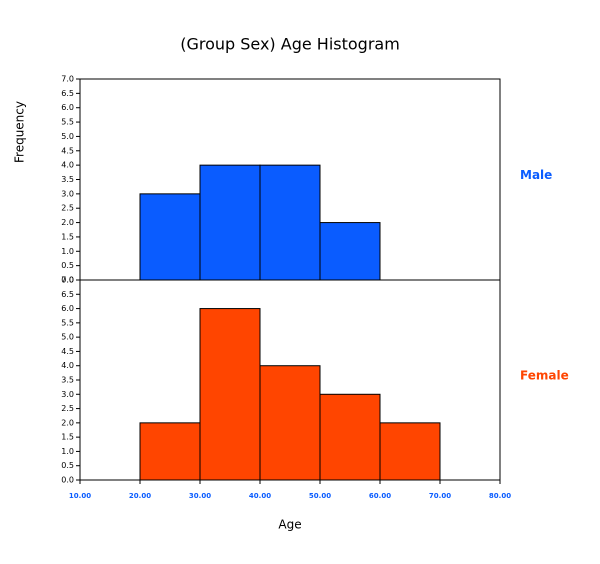 This screenshot has height=564, width=600. I want to click on legend-label: Female, so click(544, 376).